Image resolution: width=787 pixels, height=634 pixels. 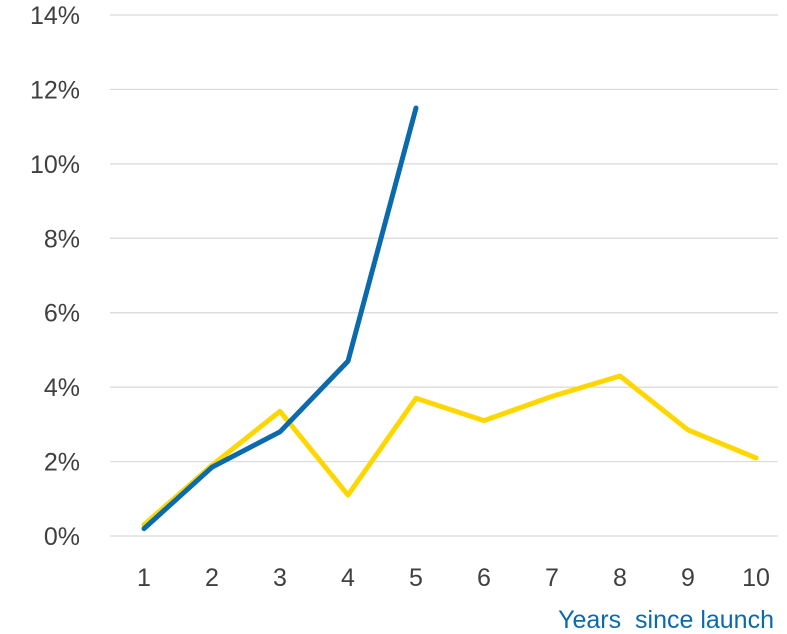 What do you see at coordinates (688, 578) in the screenshot?
I see `x-tick-label: 9` at bounding box center [688, 578].